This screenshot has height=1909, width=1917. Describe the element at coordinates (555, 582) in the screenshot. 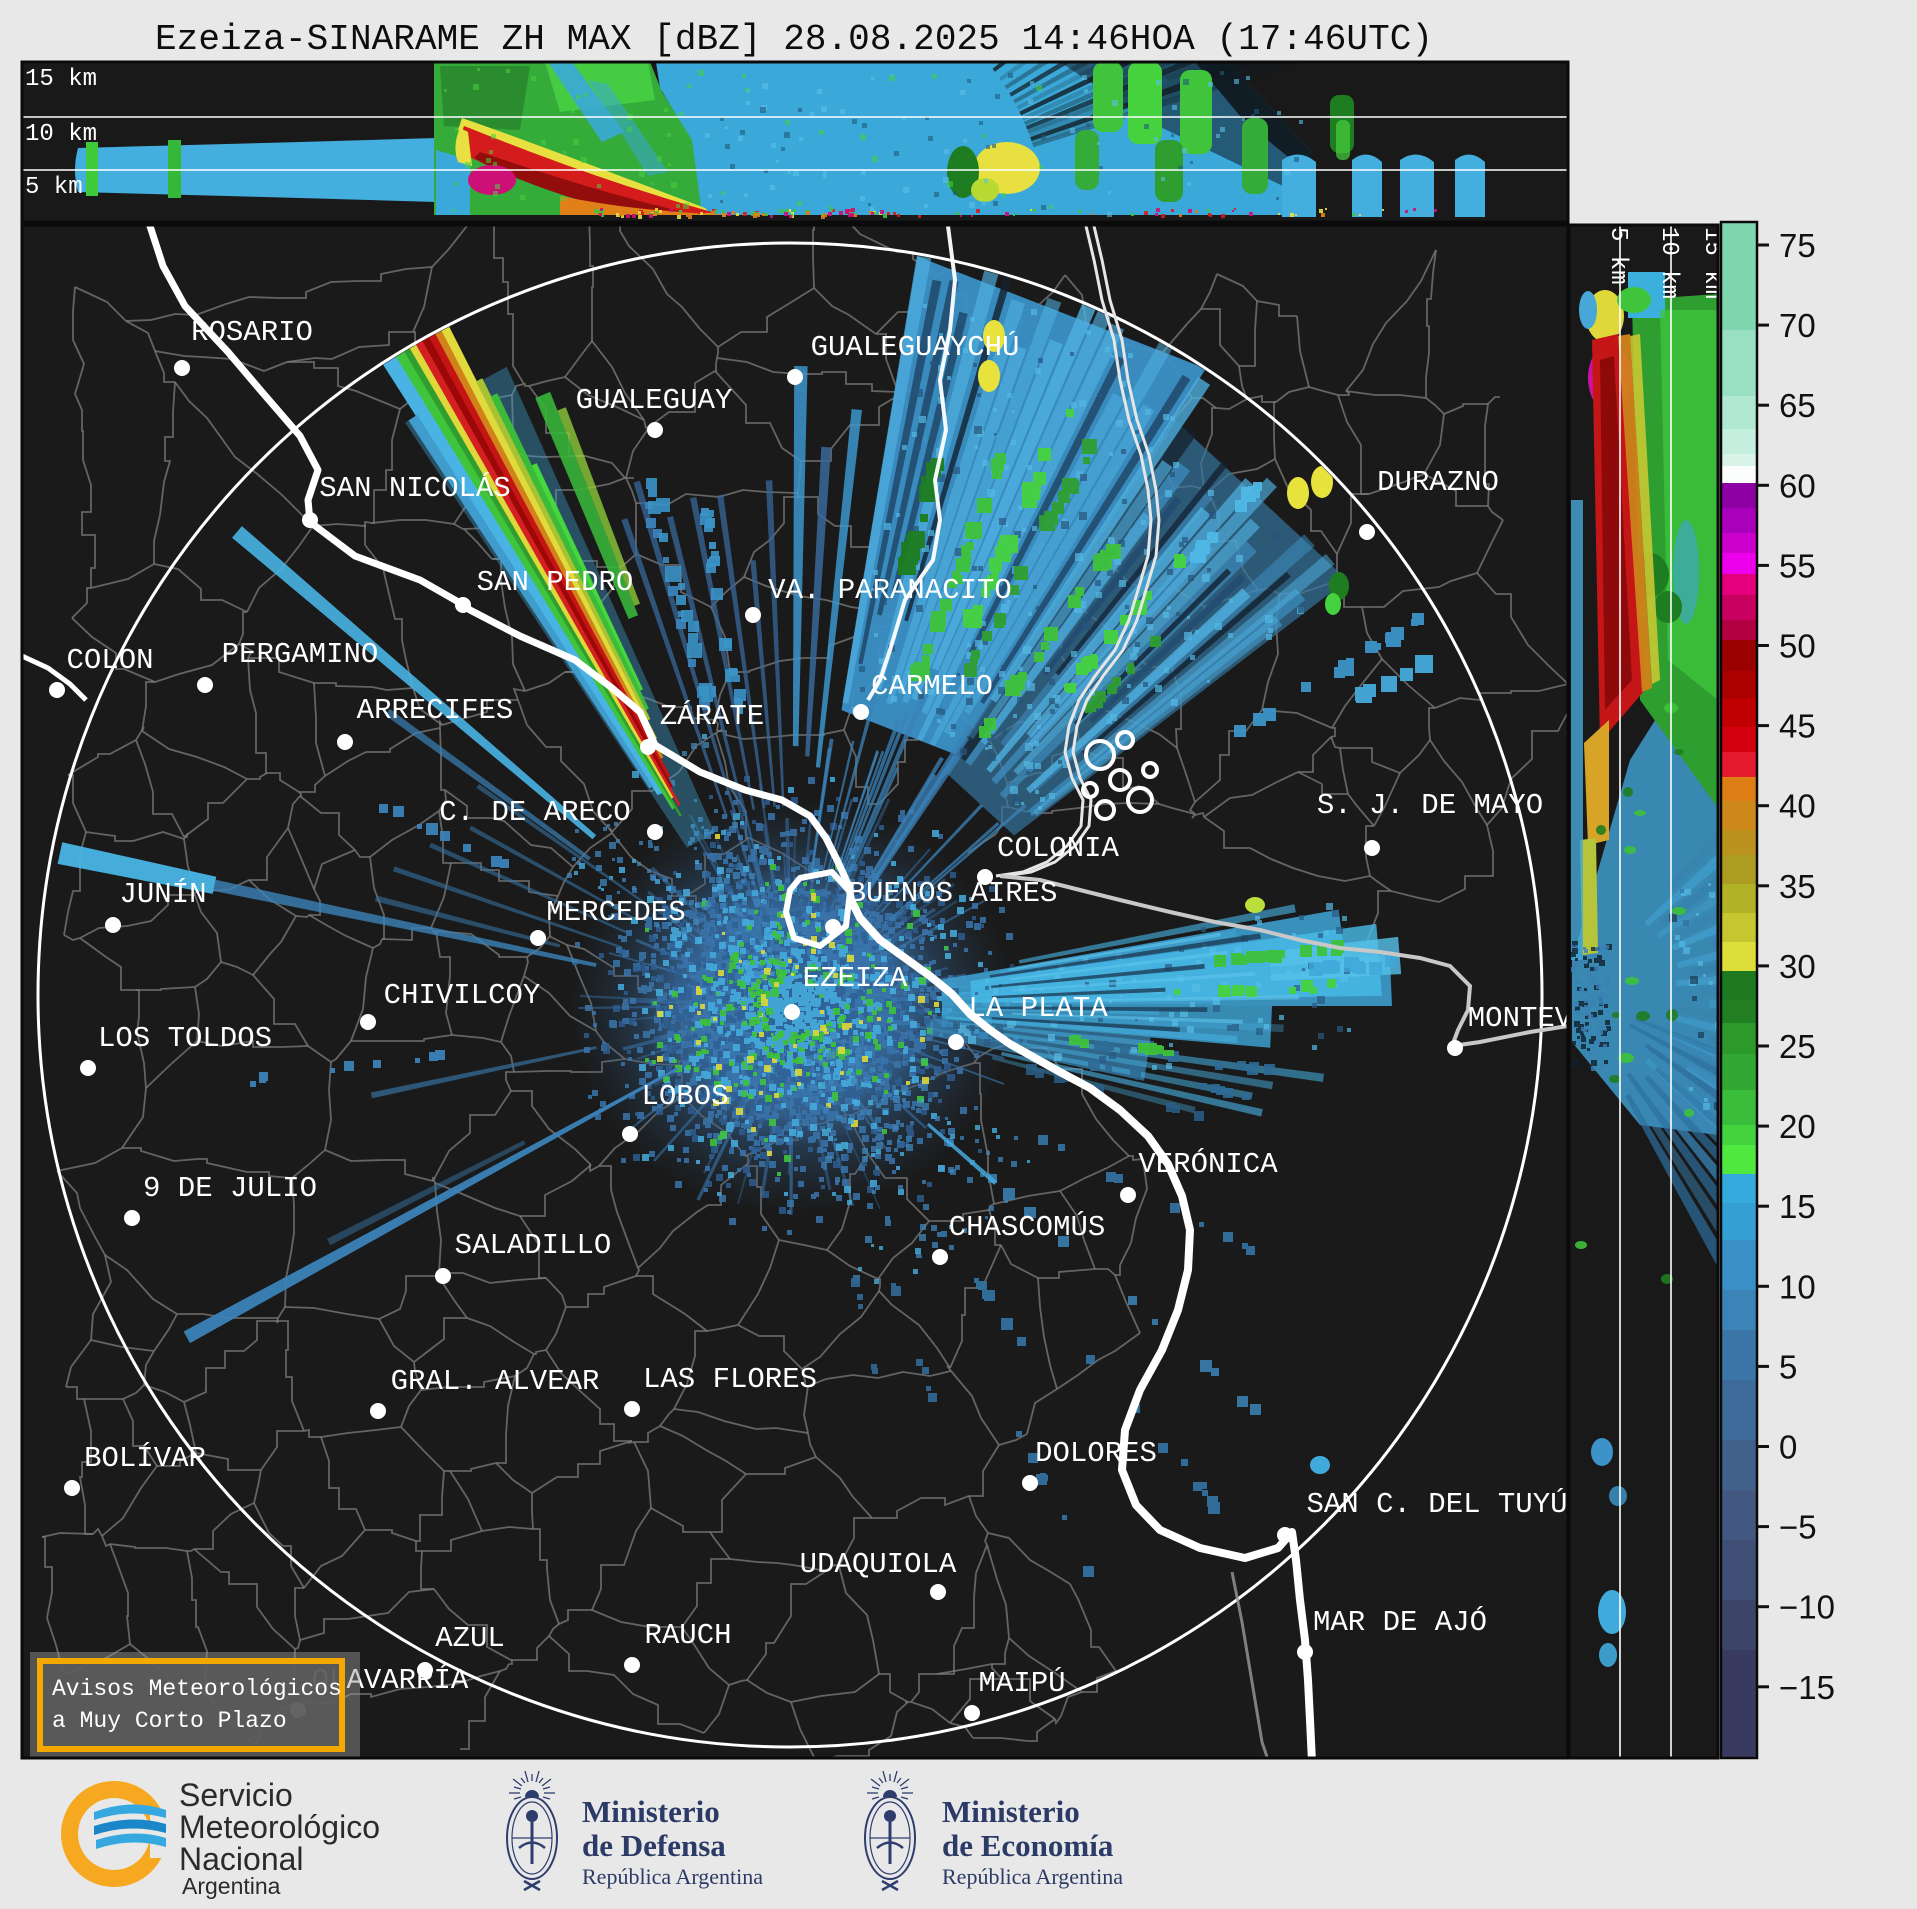

I see `svg-text: SAN PEDRO` at that location.